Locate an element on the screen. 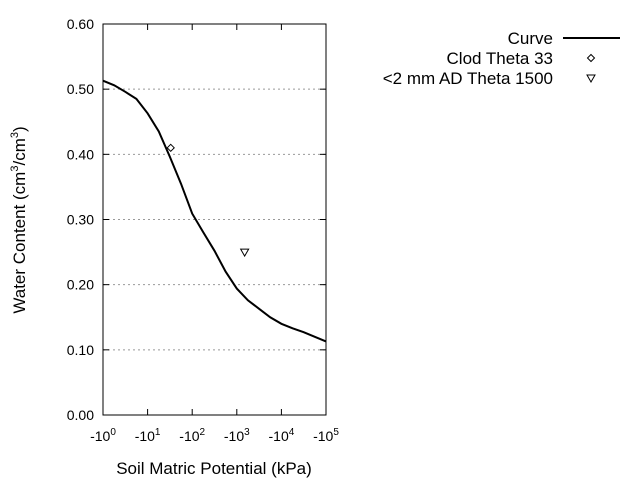 The image size is (640, 485). y-tick-labels: 0.00 0.10 0.20 0.30 0.40 0.50 0.60 is located at coordinates (80, 219).